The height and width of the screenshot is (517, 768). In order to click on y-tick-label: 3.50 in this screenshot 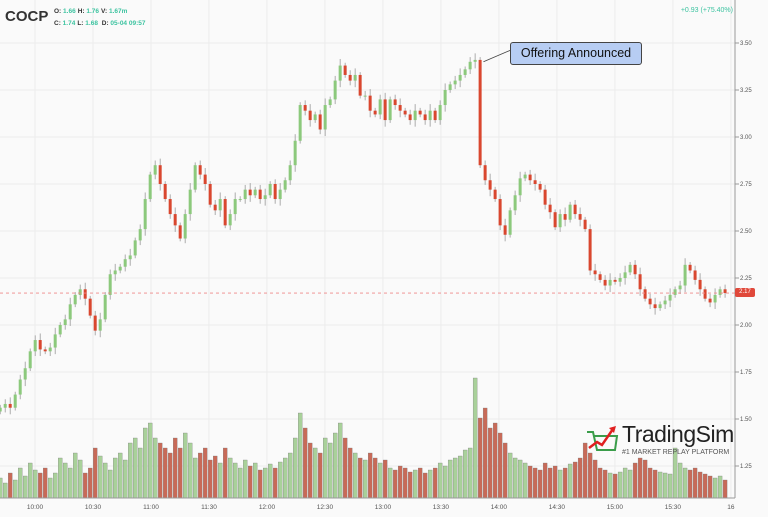, I will do `click(746, 44)`.